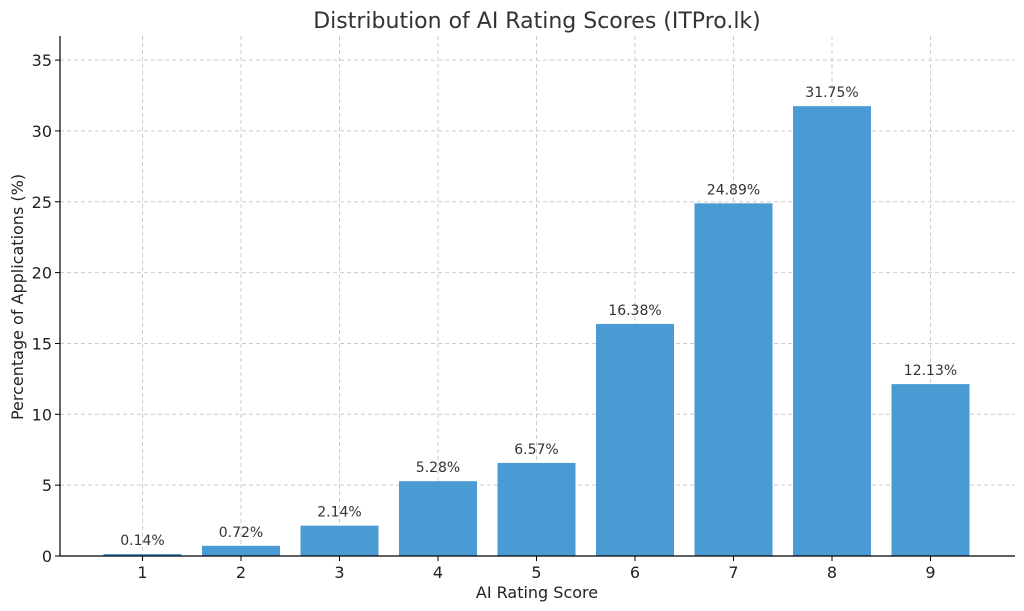 The width and height of the screenshot is (1024, 611). What do you see at coordinates (241, 572) in the screenshot?
I see `x-tick-label: 2` at bounding box center [241, 572].